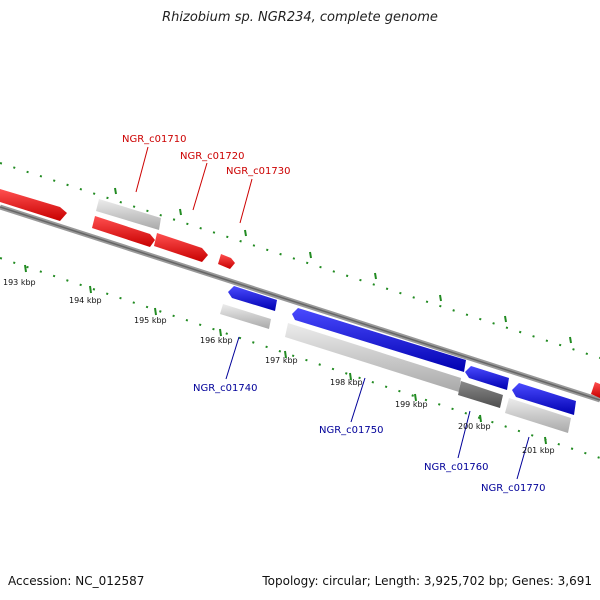 The width and height of the screenshot is (600, 600). Describe the element at coordinates (212, 156) in the screenshot. I see `gene-label-NGR_c01720: NGR_c01720` at that location.